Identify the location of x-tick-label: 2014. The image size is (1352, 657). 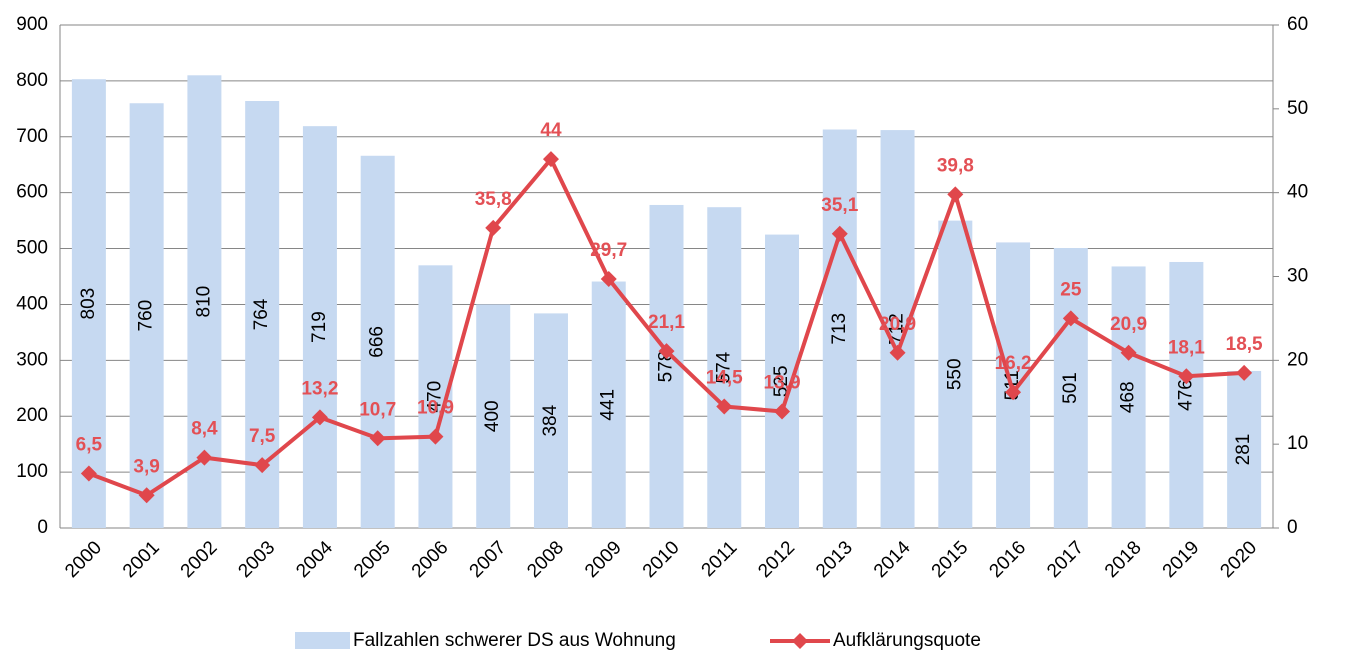
(892, 559).